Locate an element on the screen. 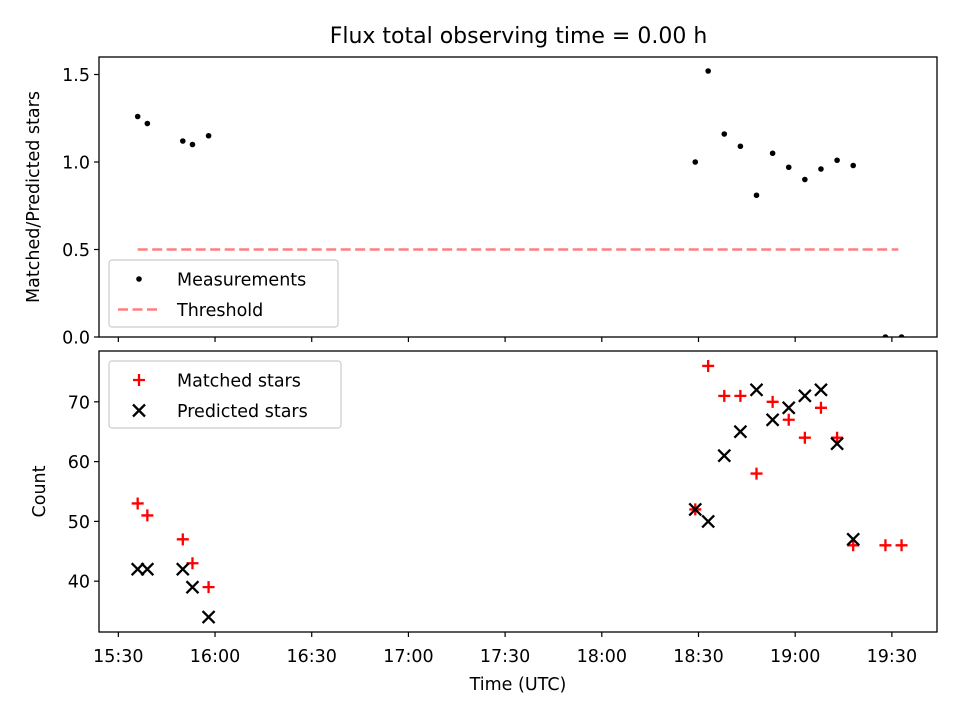 The width and height of the screenshot is (960, 720). x-axis-label: Time (UTC) is located at coordinates (518, 685).